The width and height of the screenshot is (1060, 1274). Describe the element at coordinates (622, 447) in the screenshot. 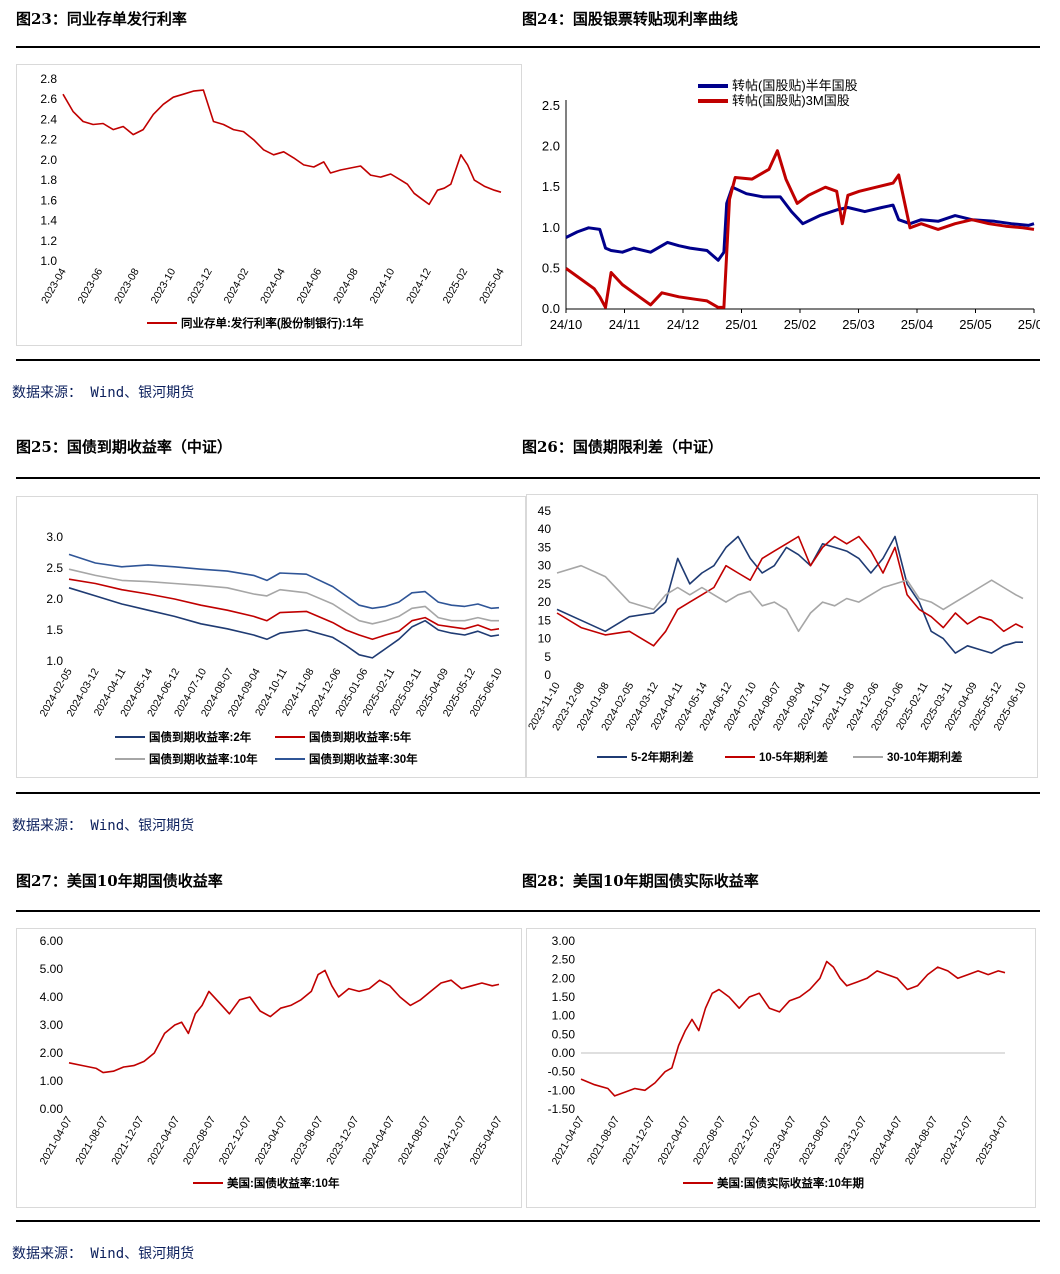

I see `figure-title-26: 图26：国债期限利差（中证）` at that location.